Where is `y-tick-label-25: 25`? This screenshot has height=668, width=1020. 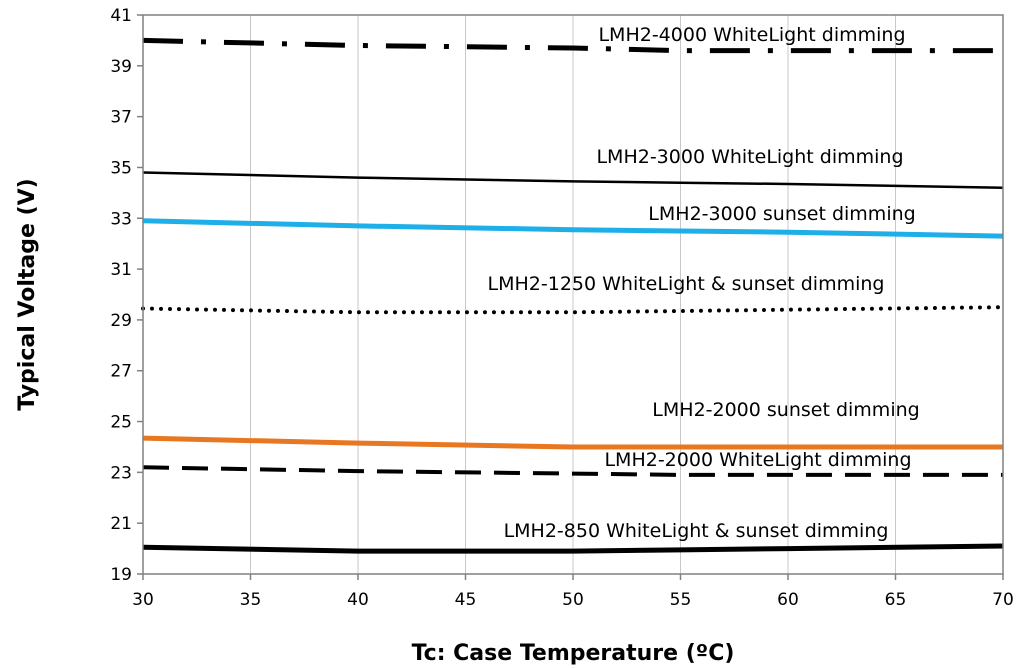
y-tick-label-25: 25 is located at coordinates (121, 423).